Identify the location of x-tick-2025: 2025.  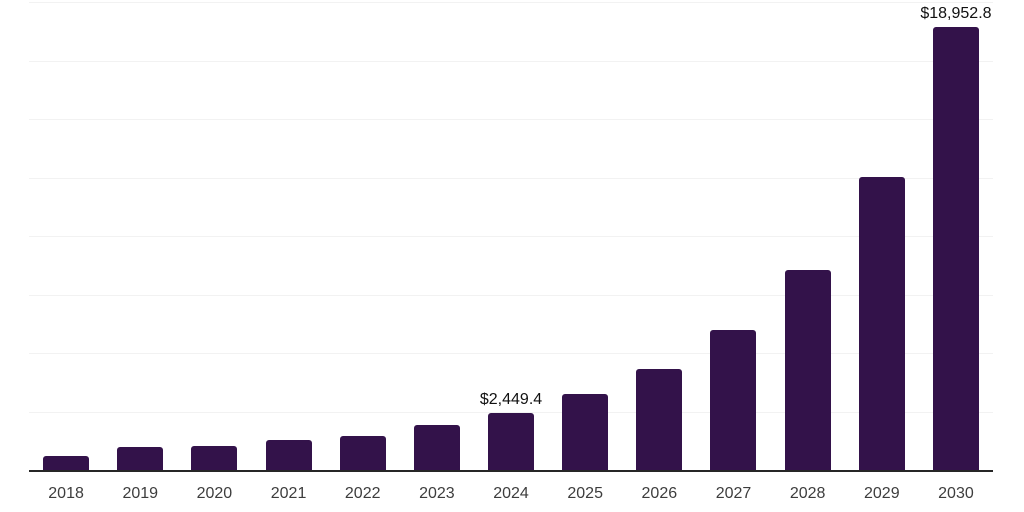
(585, 493).